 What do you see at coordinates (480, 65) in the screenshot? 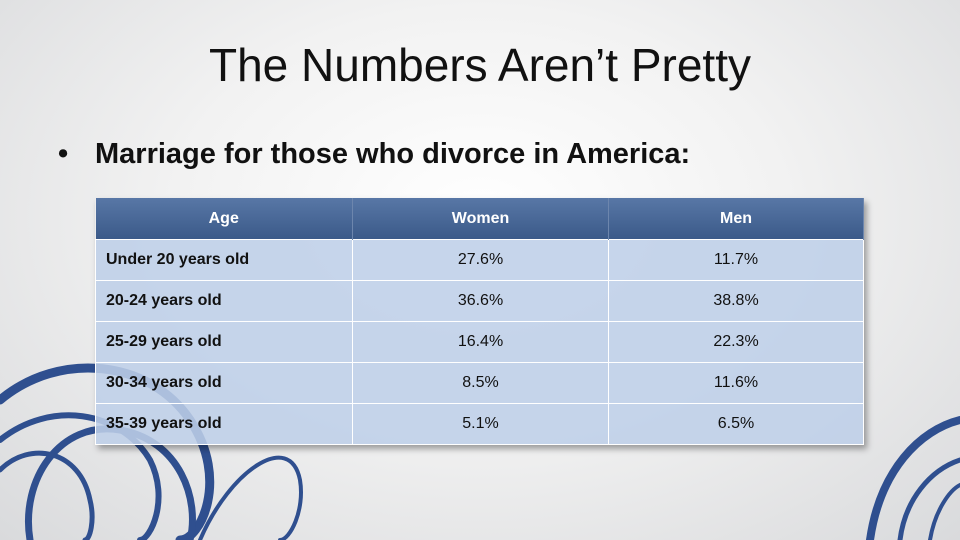
I see `title: The Numbers Aren’t Pretty` at bounding box center [480, 65].